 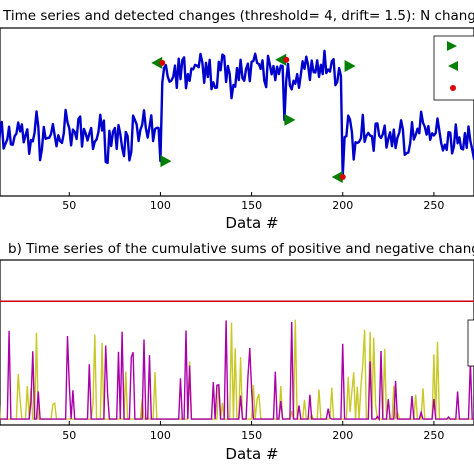 What do you see at coordinates (160, 435) in the screenshot?
I see `chart-2-tick-label-1: 100` at bounding box center [160, 435].